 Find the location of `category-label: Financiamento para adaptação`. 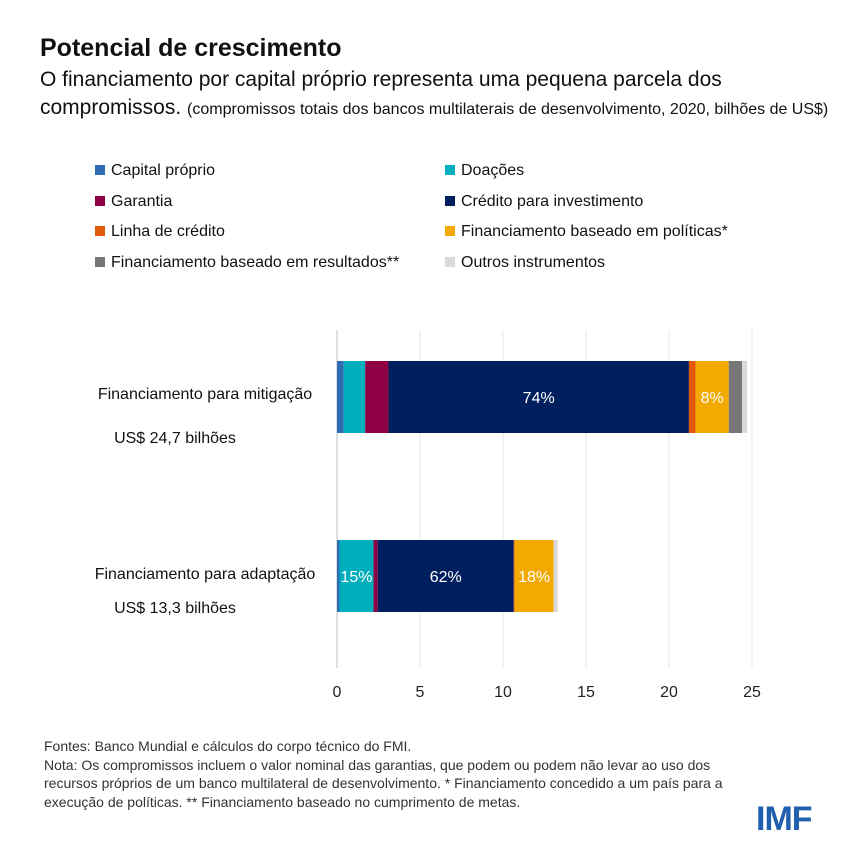

category-label: Financiamento para adaptação is located at coordinates (205, 574).